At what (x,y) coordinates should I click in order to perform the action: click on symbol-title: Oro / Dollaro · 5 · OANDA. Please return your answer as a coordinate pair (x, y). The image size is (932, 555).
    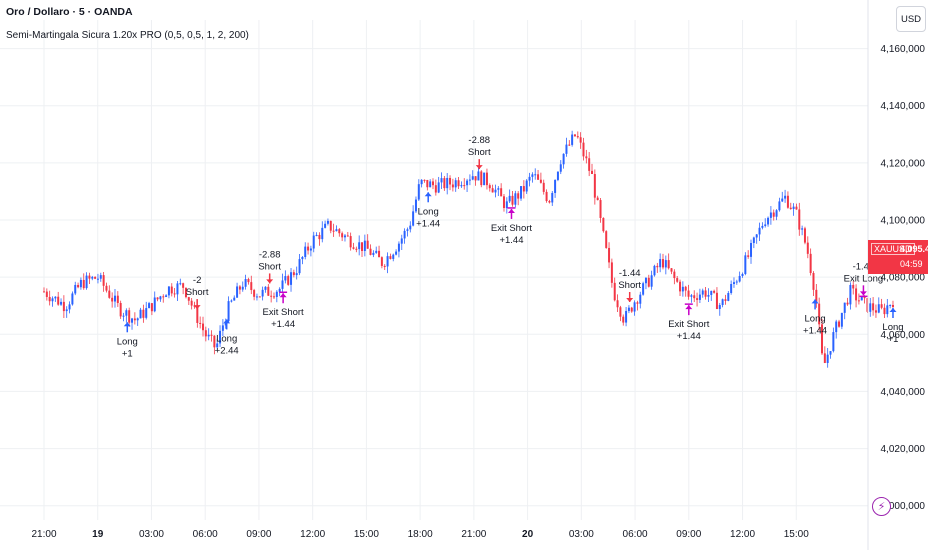
    Looking at the image, I should click on (69, 12).